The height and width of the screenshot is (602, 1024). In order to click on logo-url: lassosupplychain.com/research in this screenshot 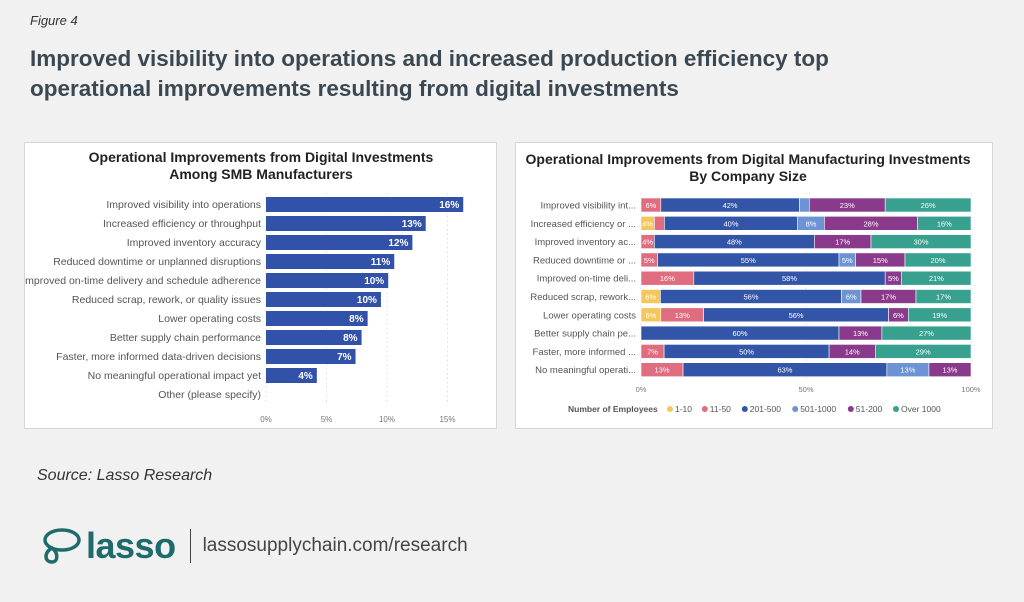, I will do `click(335, 545)`.